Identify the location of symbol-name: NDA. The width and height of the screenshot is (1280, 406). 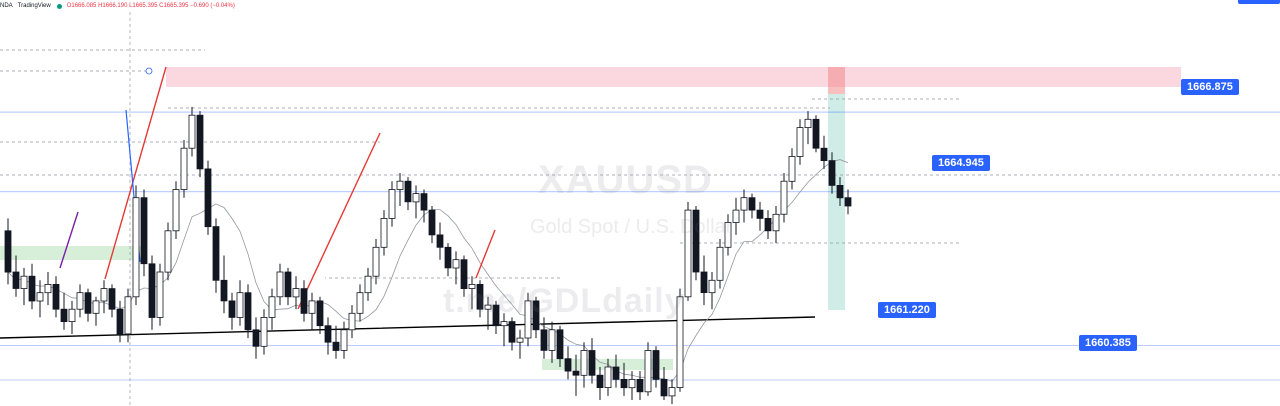
(6, 6).